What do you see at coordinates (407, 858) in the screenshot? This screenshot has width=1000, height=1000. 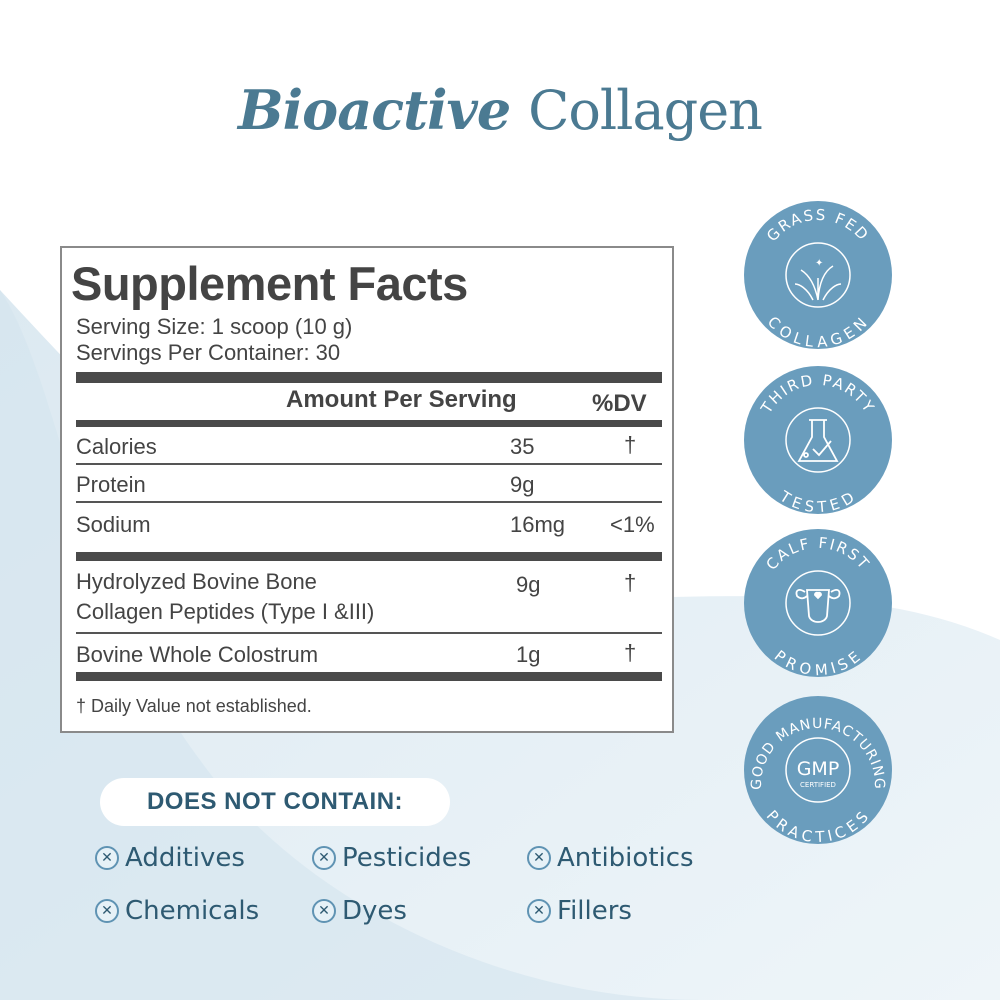 I see `excluded-item-label: Pesticides` at bounding box center [407, 858].